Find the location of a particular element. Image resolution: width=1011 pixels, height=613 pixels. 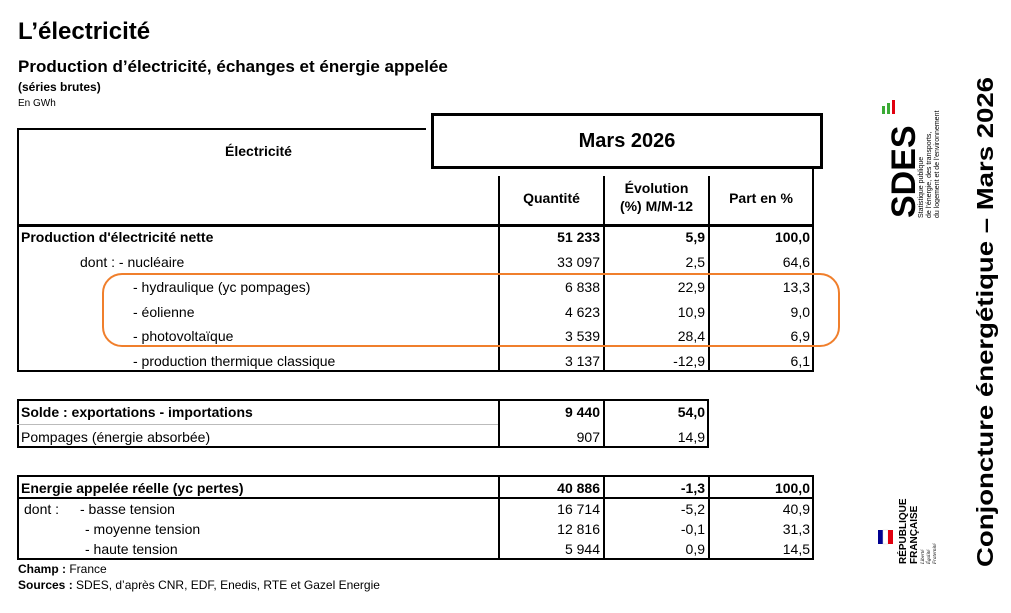

rf-motto: Fraternité is located at coordinates (934, 554).